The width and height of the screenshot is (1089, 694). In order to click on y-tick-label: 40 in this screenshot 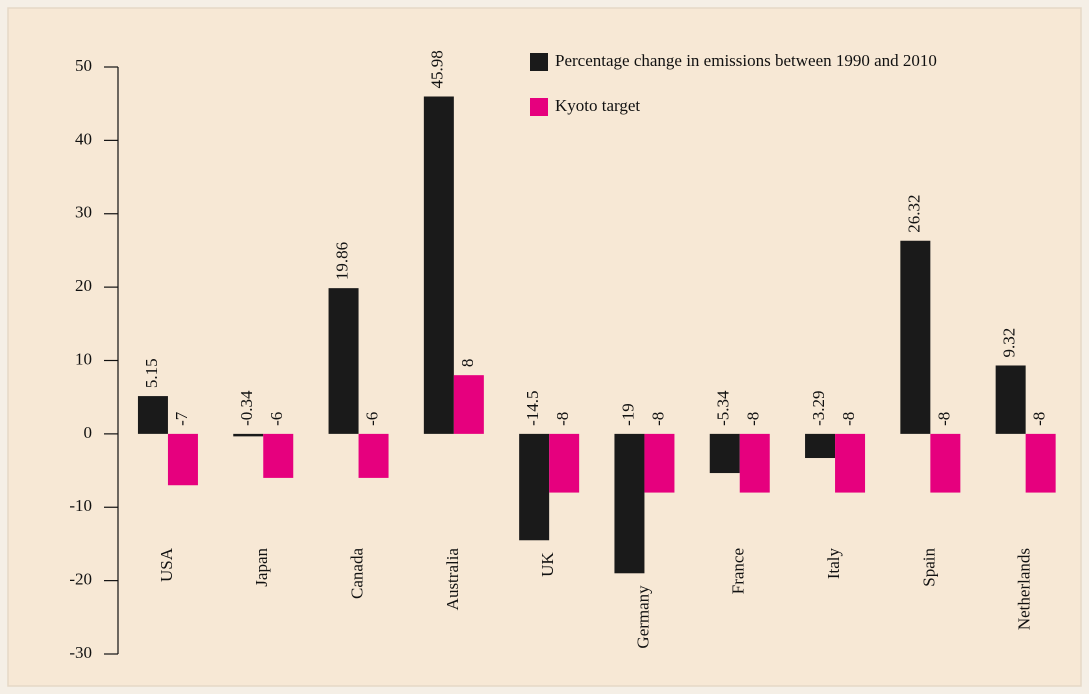, I will do `click(83, 138)`.